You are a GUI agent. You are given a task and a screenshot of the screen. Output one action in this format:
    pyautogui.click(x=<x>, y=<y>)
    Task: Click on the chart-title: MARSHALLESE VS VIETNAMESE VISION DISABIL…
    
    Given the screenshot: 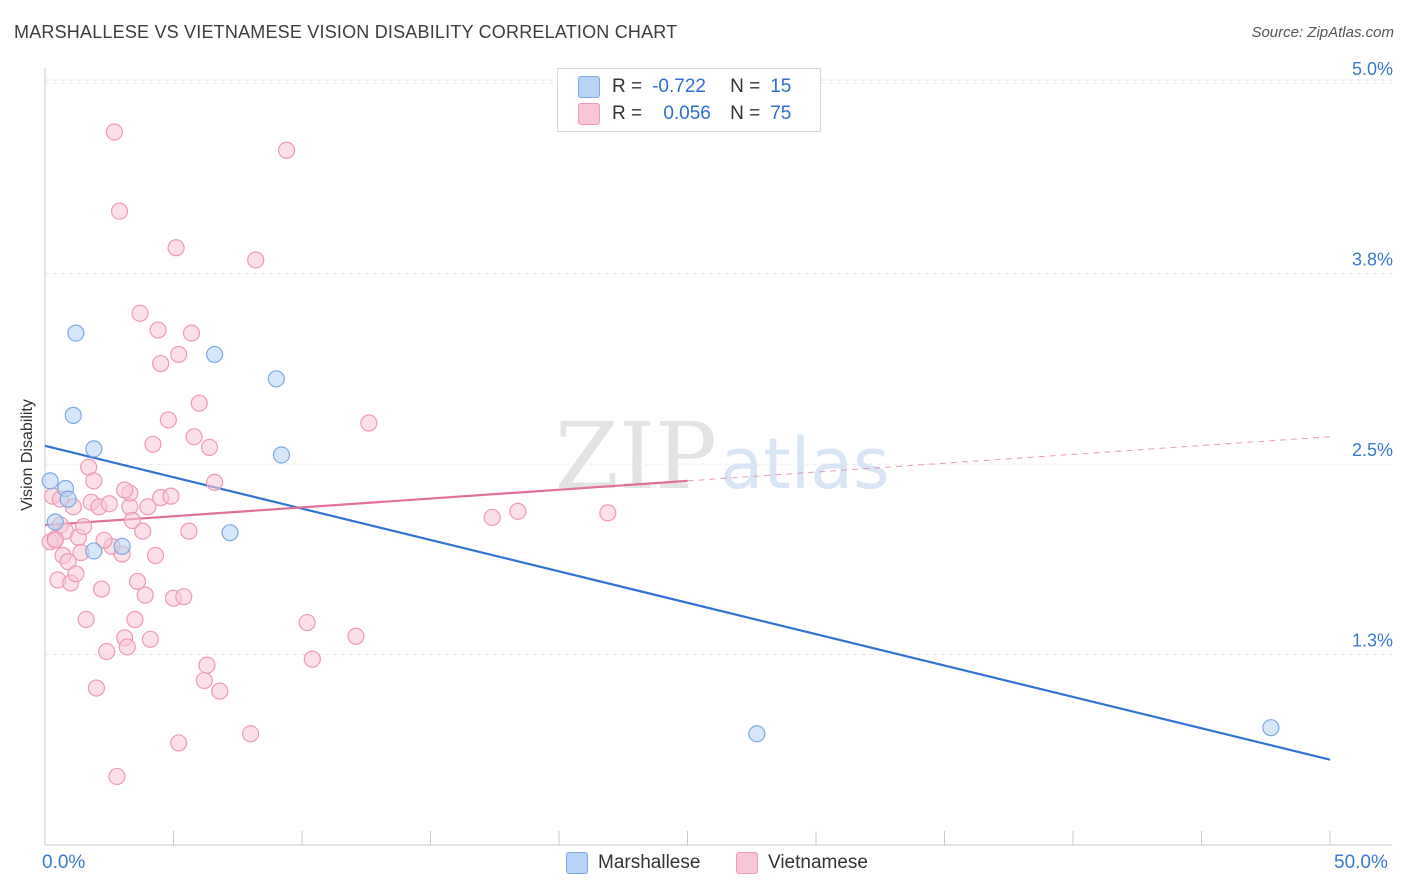 What is the action you would take?
    pyautogui.click(x=346, y=32)
    